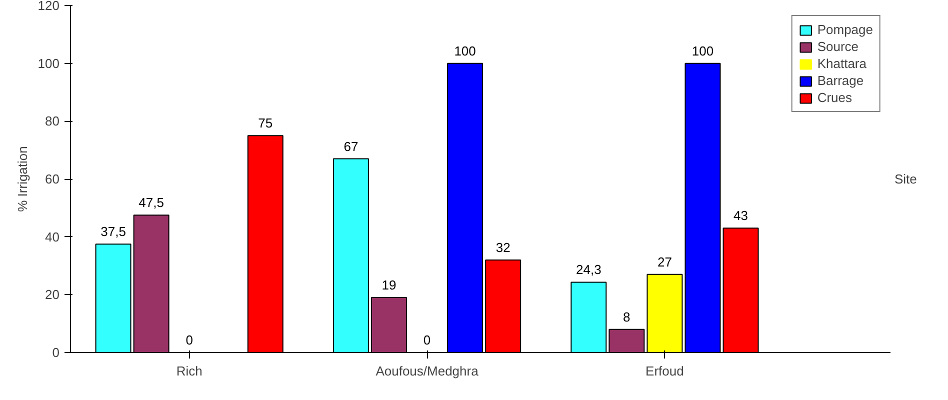 This screenshot has height=400, width=948. Describe the element at coordinates (52, 121) in the screenshot. I see `y-tick-label: 80` at that location.